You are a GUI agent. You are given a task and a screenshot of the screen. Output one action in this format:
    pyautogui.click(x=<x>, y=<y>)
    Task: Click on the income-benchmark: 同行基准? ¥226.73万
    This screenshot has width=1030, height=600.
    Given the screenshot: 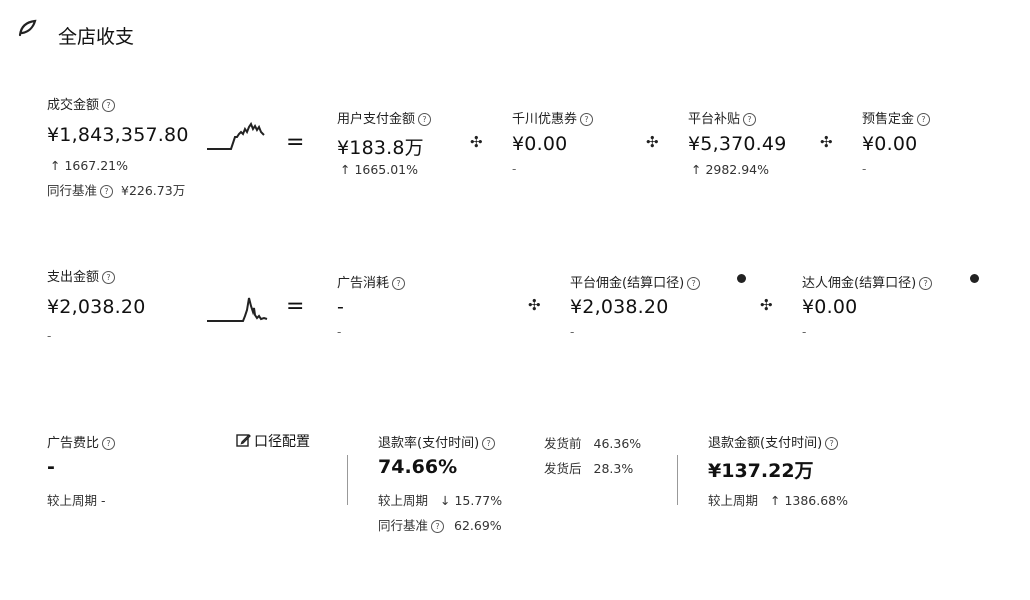 What is the action you would take?
    pyautogui.click(x=116, y=189)
    